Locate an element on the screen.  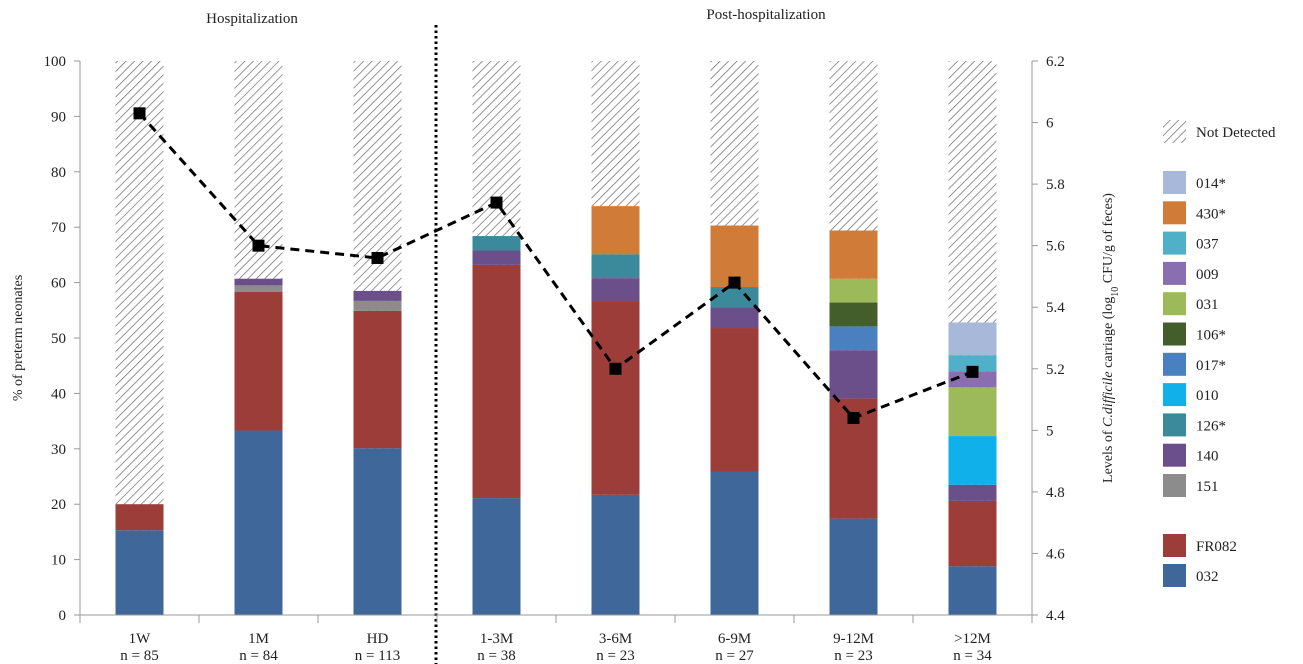
y-tick-label: 20 is located at coordinates (58, 505).